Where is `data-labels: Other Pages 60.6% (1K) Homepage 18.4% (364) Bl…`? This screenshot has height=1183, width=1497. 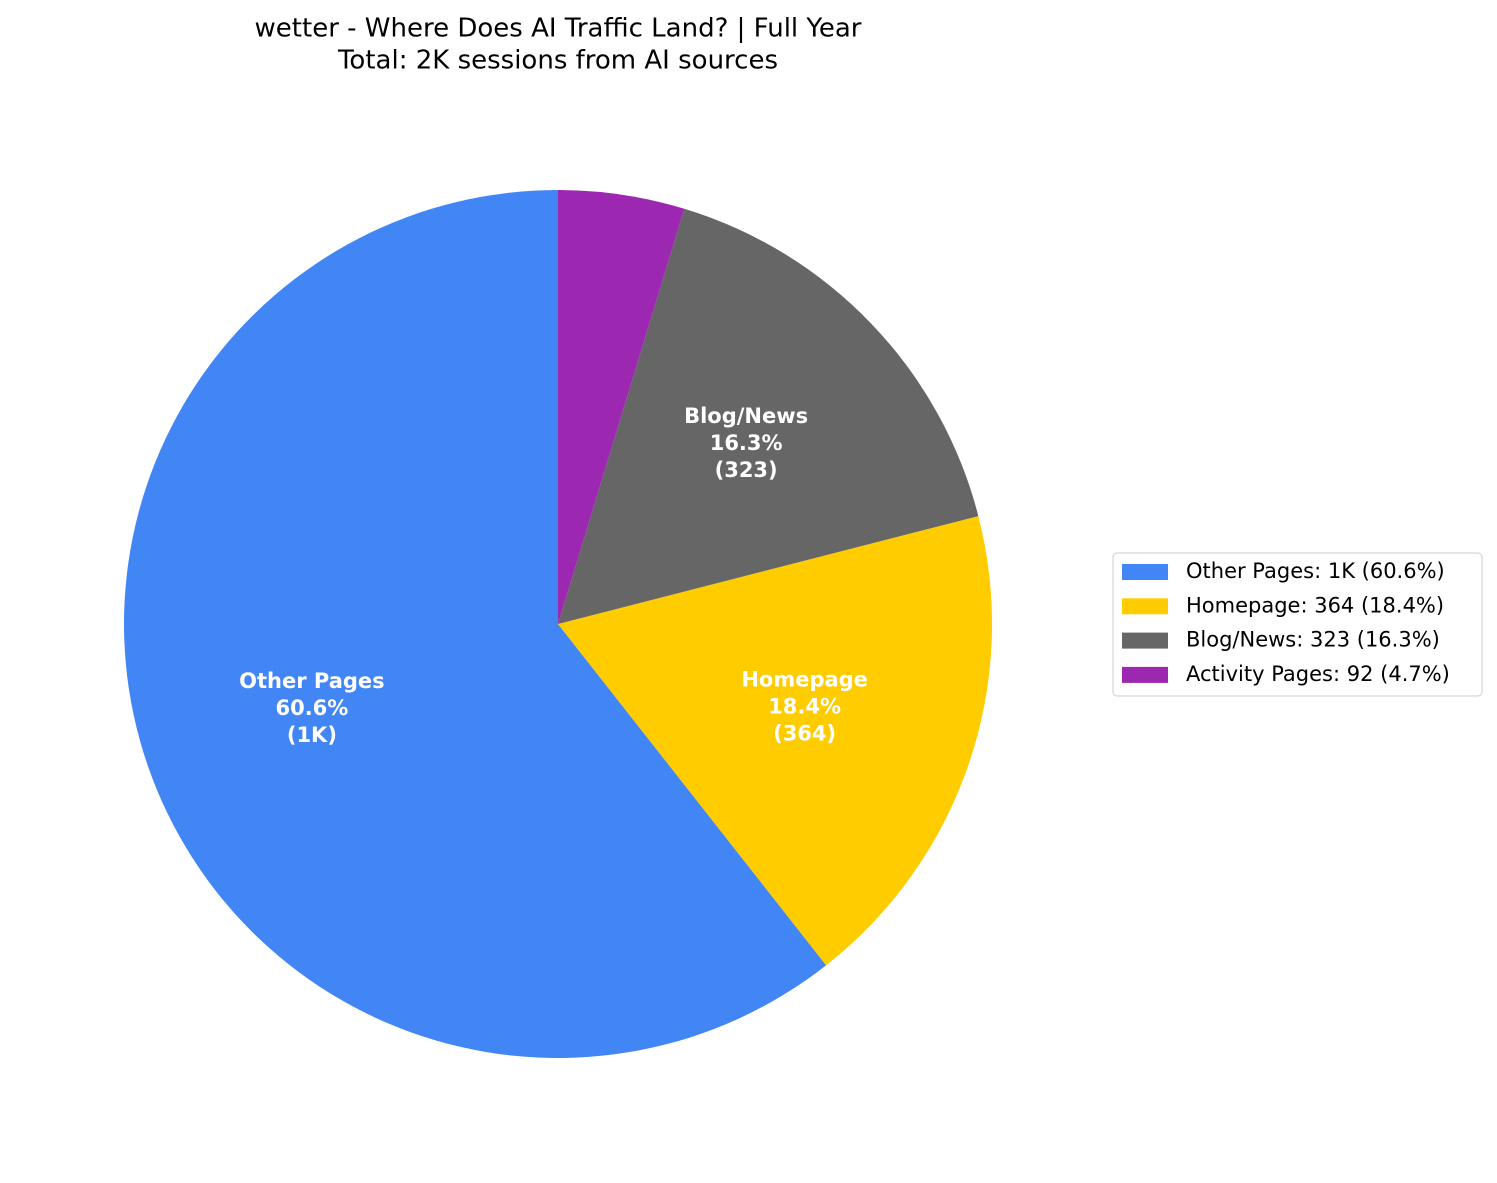
data-labels: Other Pages 60.6% (1K) Homepage 18.4% (364) Bl… is located at coordinates (553, 575).